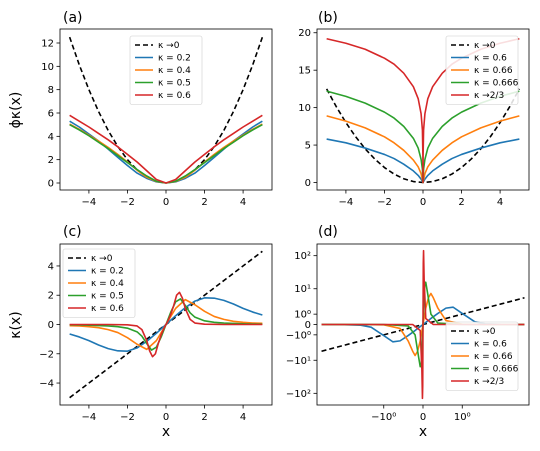 The height and width of the screenshot is (451, 540). Describe the element at coordinates (16, 110) in the screenshot. I see `panel-a-ylabel: ϕκ(x)` at that location.